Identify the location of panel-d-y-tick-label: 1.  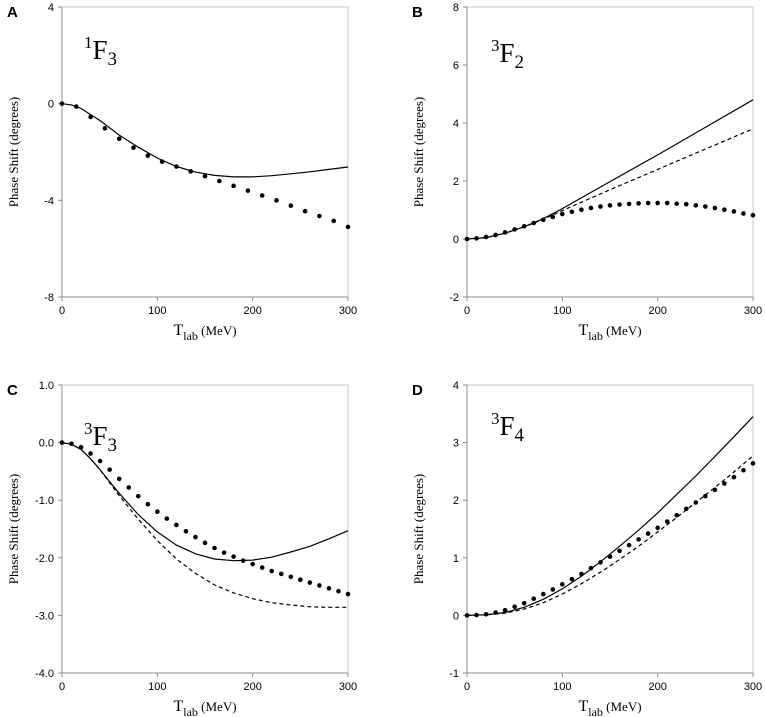
(456, 559).